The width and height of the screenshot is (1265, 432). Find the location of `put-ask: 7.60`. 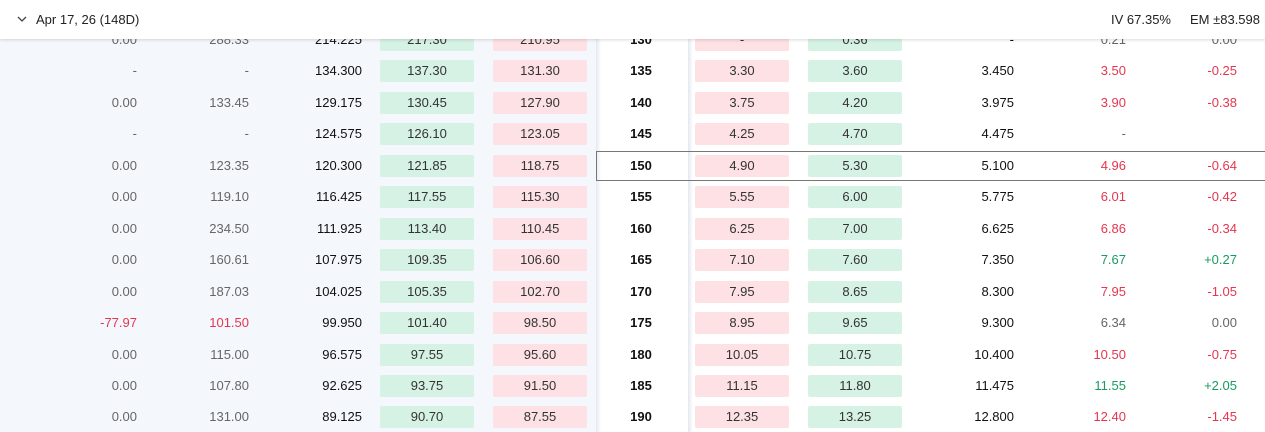

put-ask: 7.60 is located at coordinates (855, 260).